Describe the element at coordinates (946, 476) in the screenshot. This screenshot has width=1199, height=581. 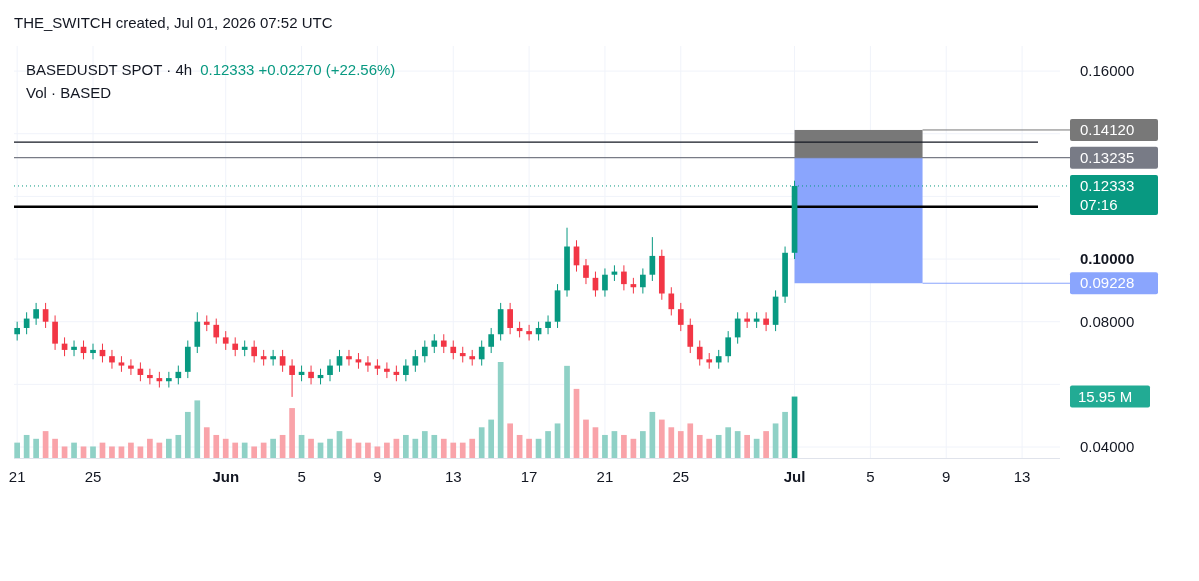
I see `x-tick-label: 9` at that location.